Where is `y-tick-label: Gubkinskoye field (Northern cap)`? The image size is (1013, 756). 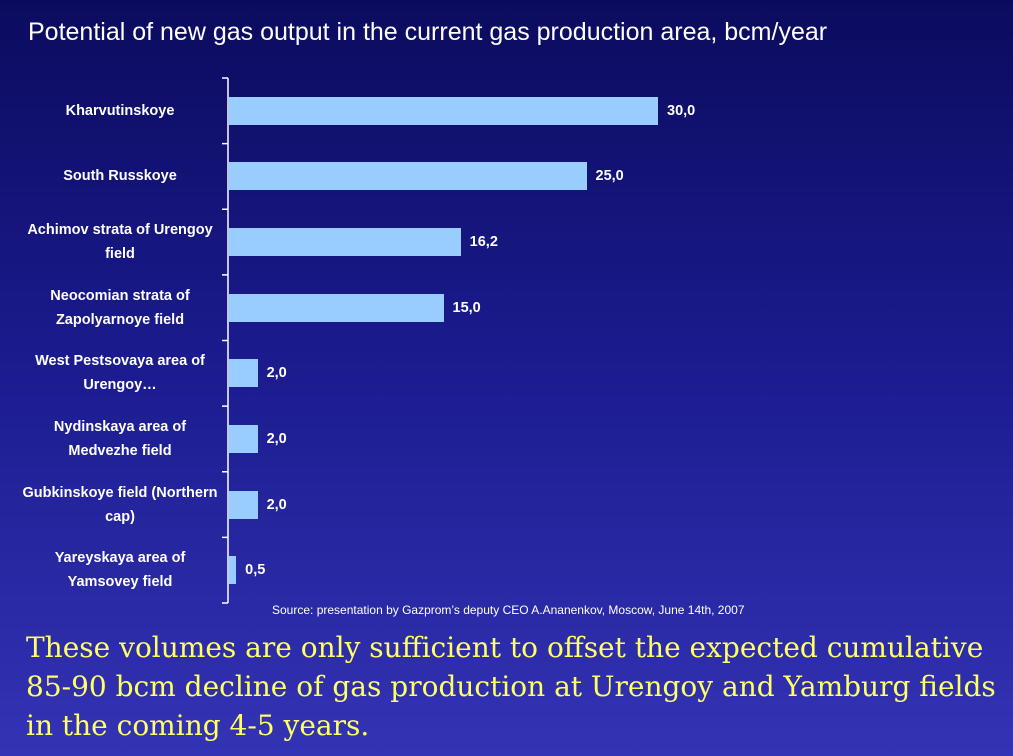
y-tick-label: Gubkinskoye field (Northern cap) is located at coordinates (120, 504).